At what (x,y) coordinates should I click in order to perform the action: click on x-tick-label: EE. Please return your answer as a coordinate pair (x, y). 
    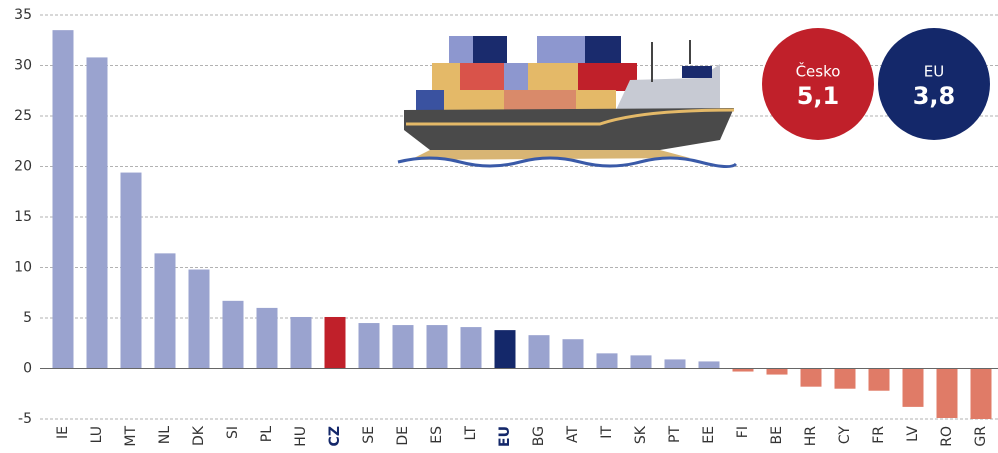
    Looking at the image, I should click on (709, 435).